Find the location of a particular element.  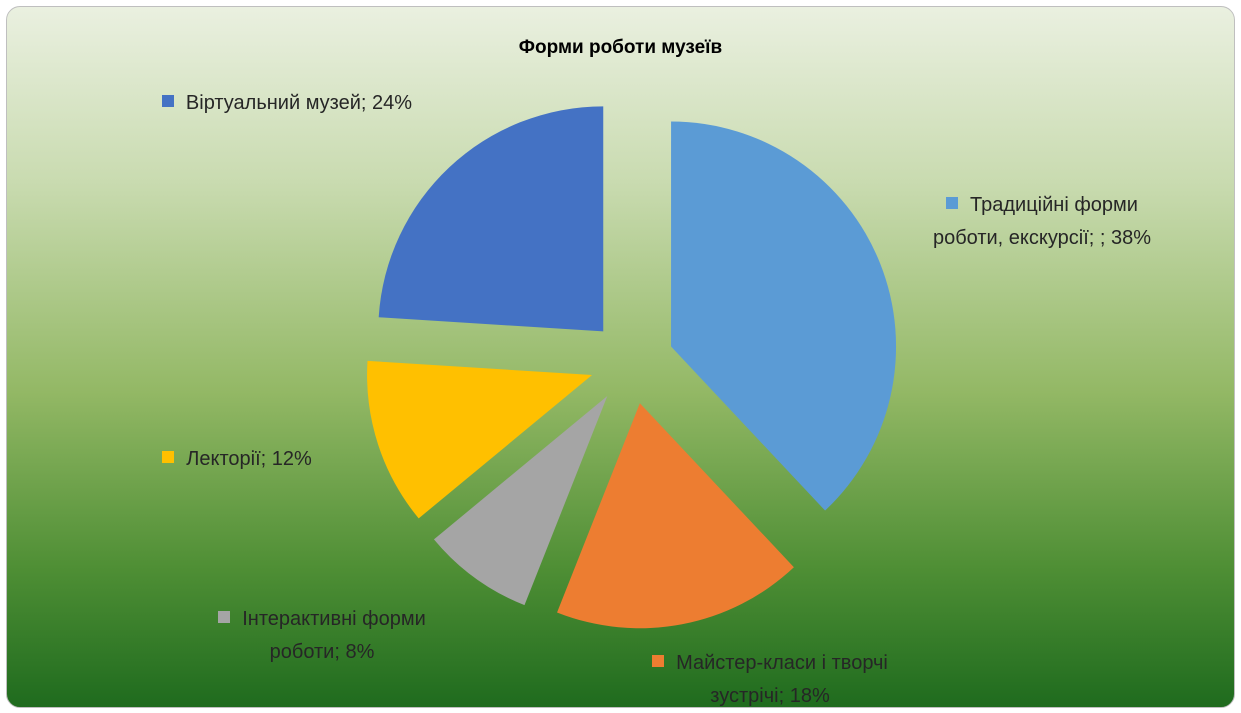

data-label: Майстер-класи і творчі зустрічі; 18% is located at coordinates (770, 677).